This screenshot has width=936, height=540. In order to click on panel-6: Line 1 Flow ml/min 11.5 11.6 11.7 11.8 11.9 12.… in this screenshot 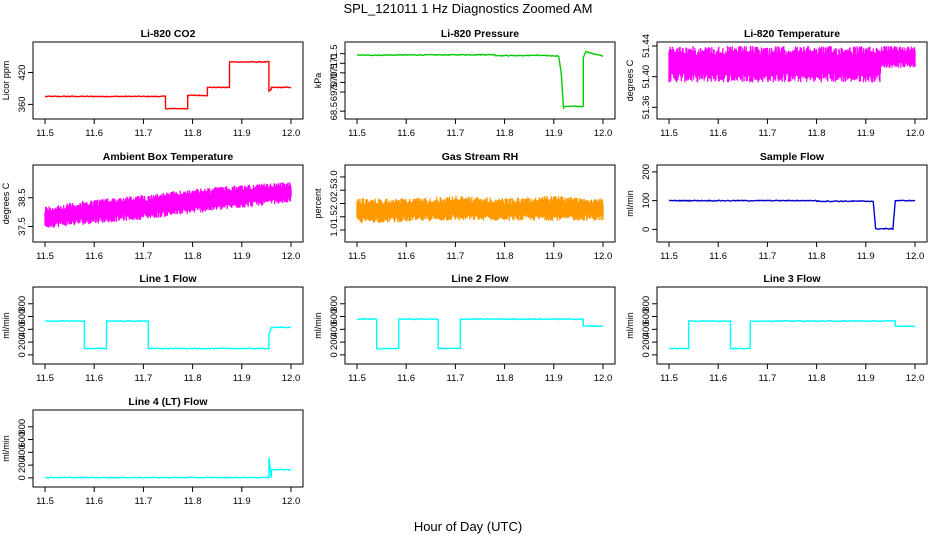, I will do `click(152, 328)`.